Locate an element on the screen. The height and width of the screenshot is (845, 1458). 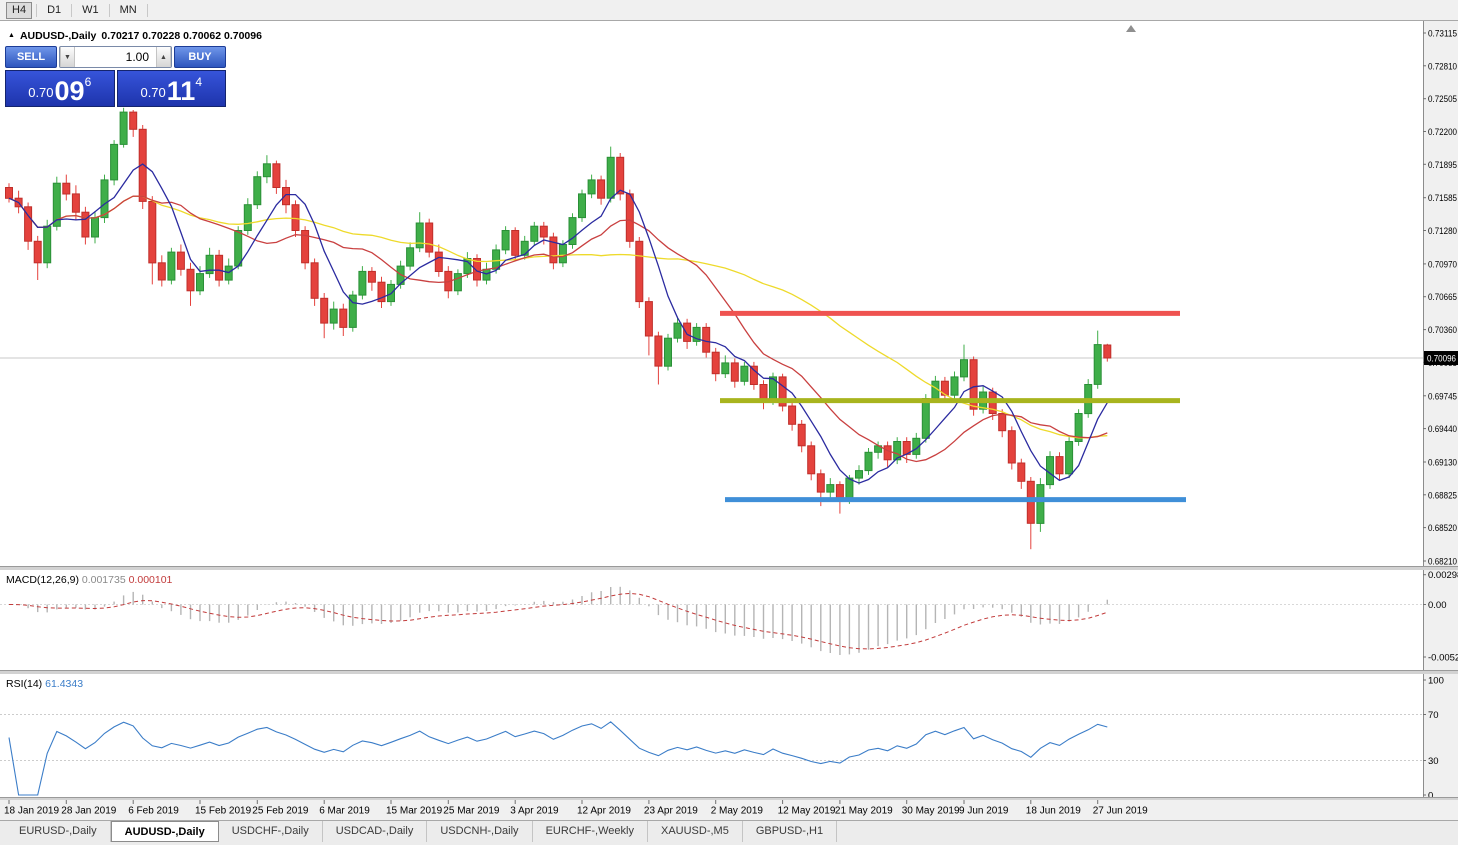
symbol-ohlc-values: 0.70217 0.70228 0.70062 0.70096 is located at coordinates (181, 36).